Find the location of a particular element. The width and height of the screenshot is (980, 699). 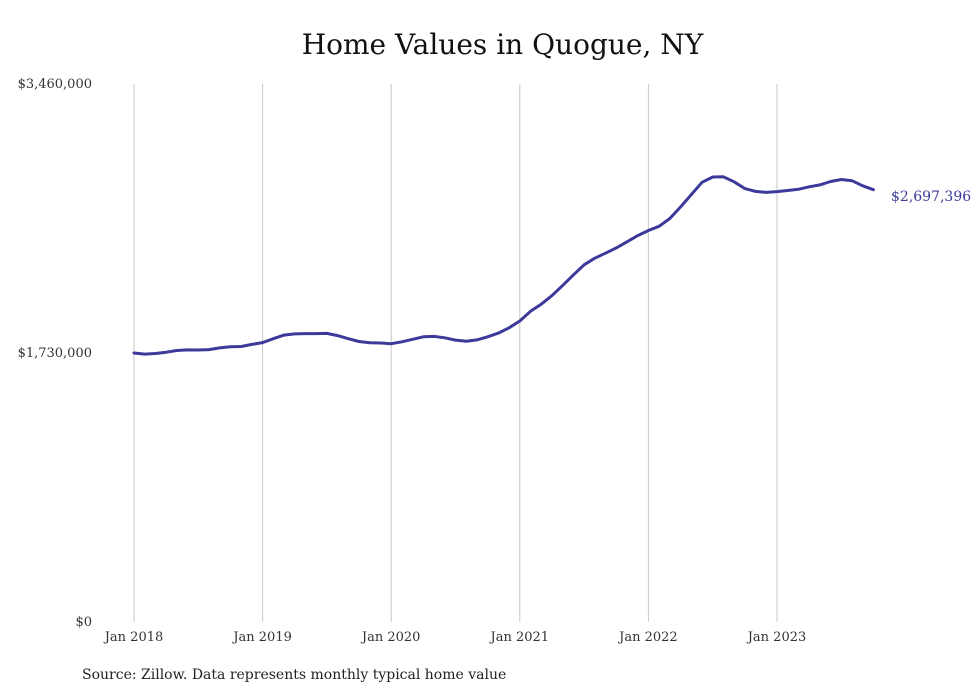

x-tick-label: Jan 2020 is located at coordinates (390, 637).